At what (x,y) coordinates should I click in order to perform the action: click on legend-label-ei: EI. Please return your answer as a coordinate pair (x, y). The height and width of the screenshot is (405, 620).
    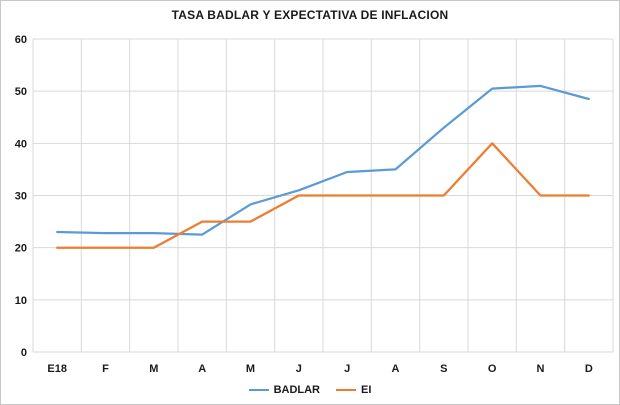
    Looking at the image, I should click on (366, 390).